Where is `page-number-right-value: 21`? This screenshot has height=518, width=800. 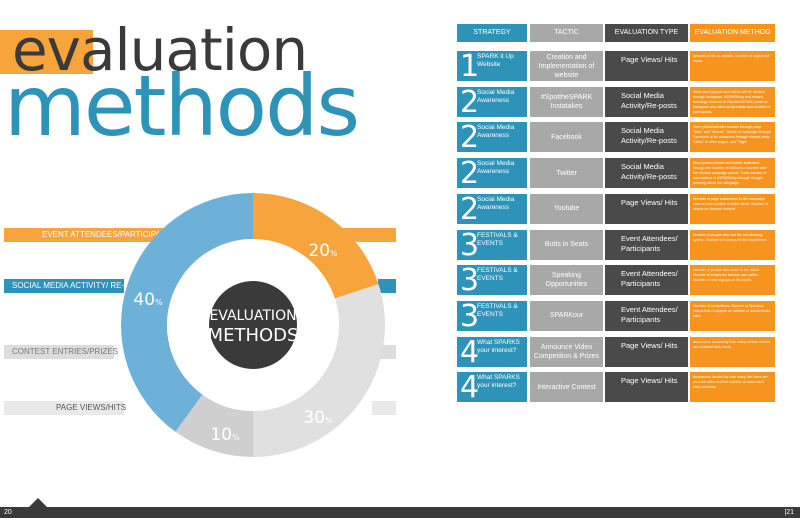 page-number-right-value: 21 is located at coordinates (790, 512).